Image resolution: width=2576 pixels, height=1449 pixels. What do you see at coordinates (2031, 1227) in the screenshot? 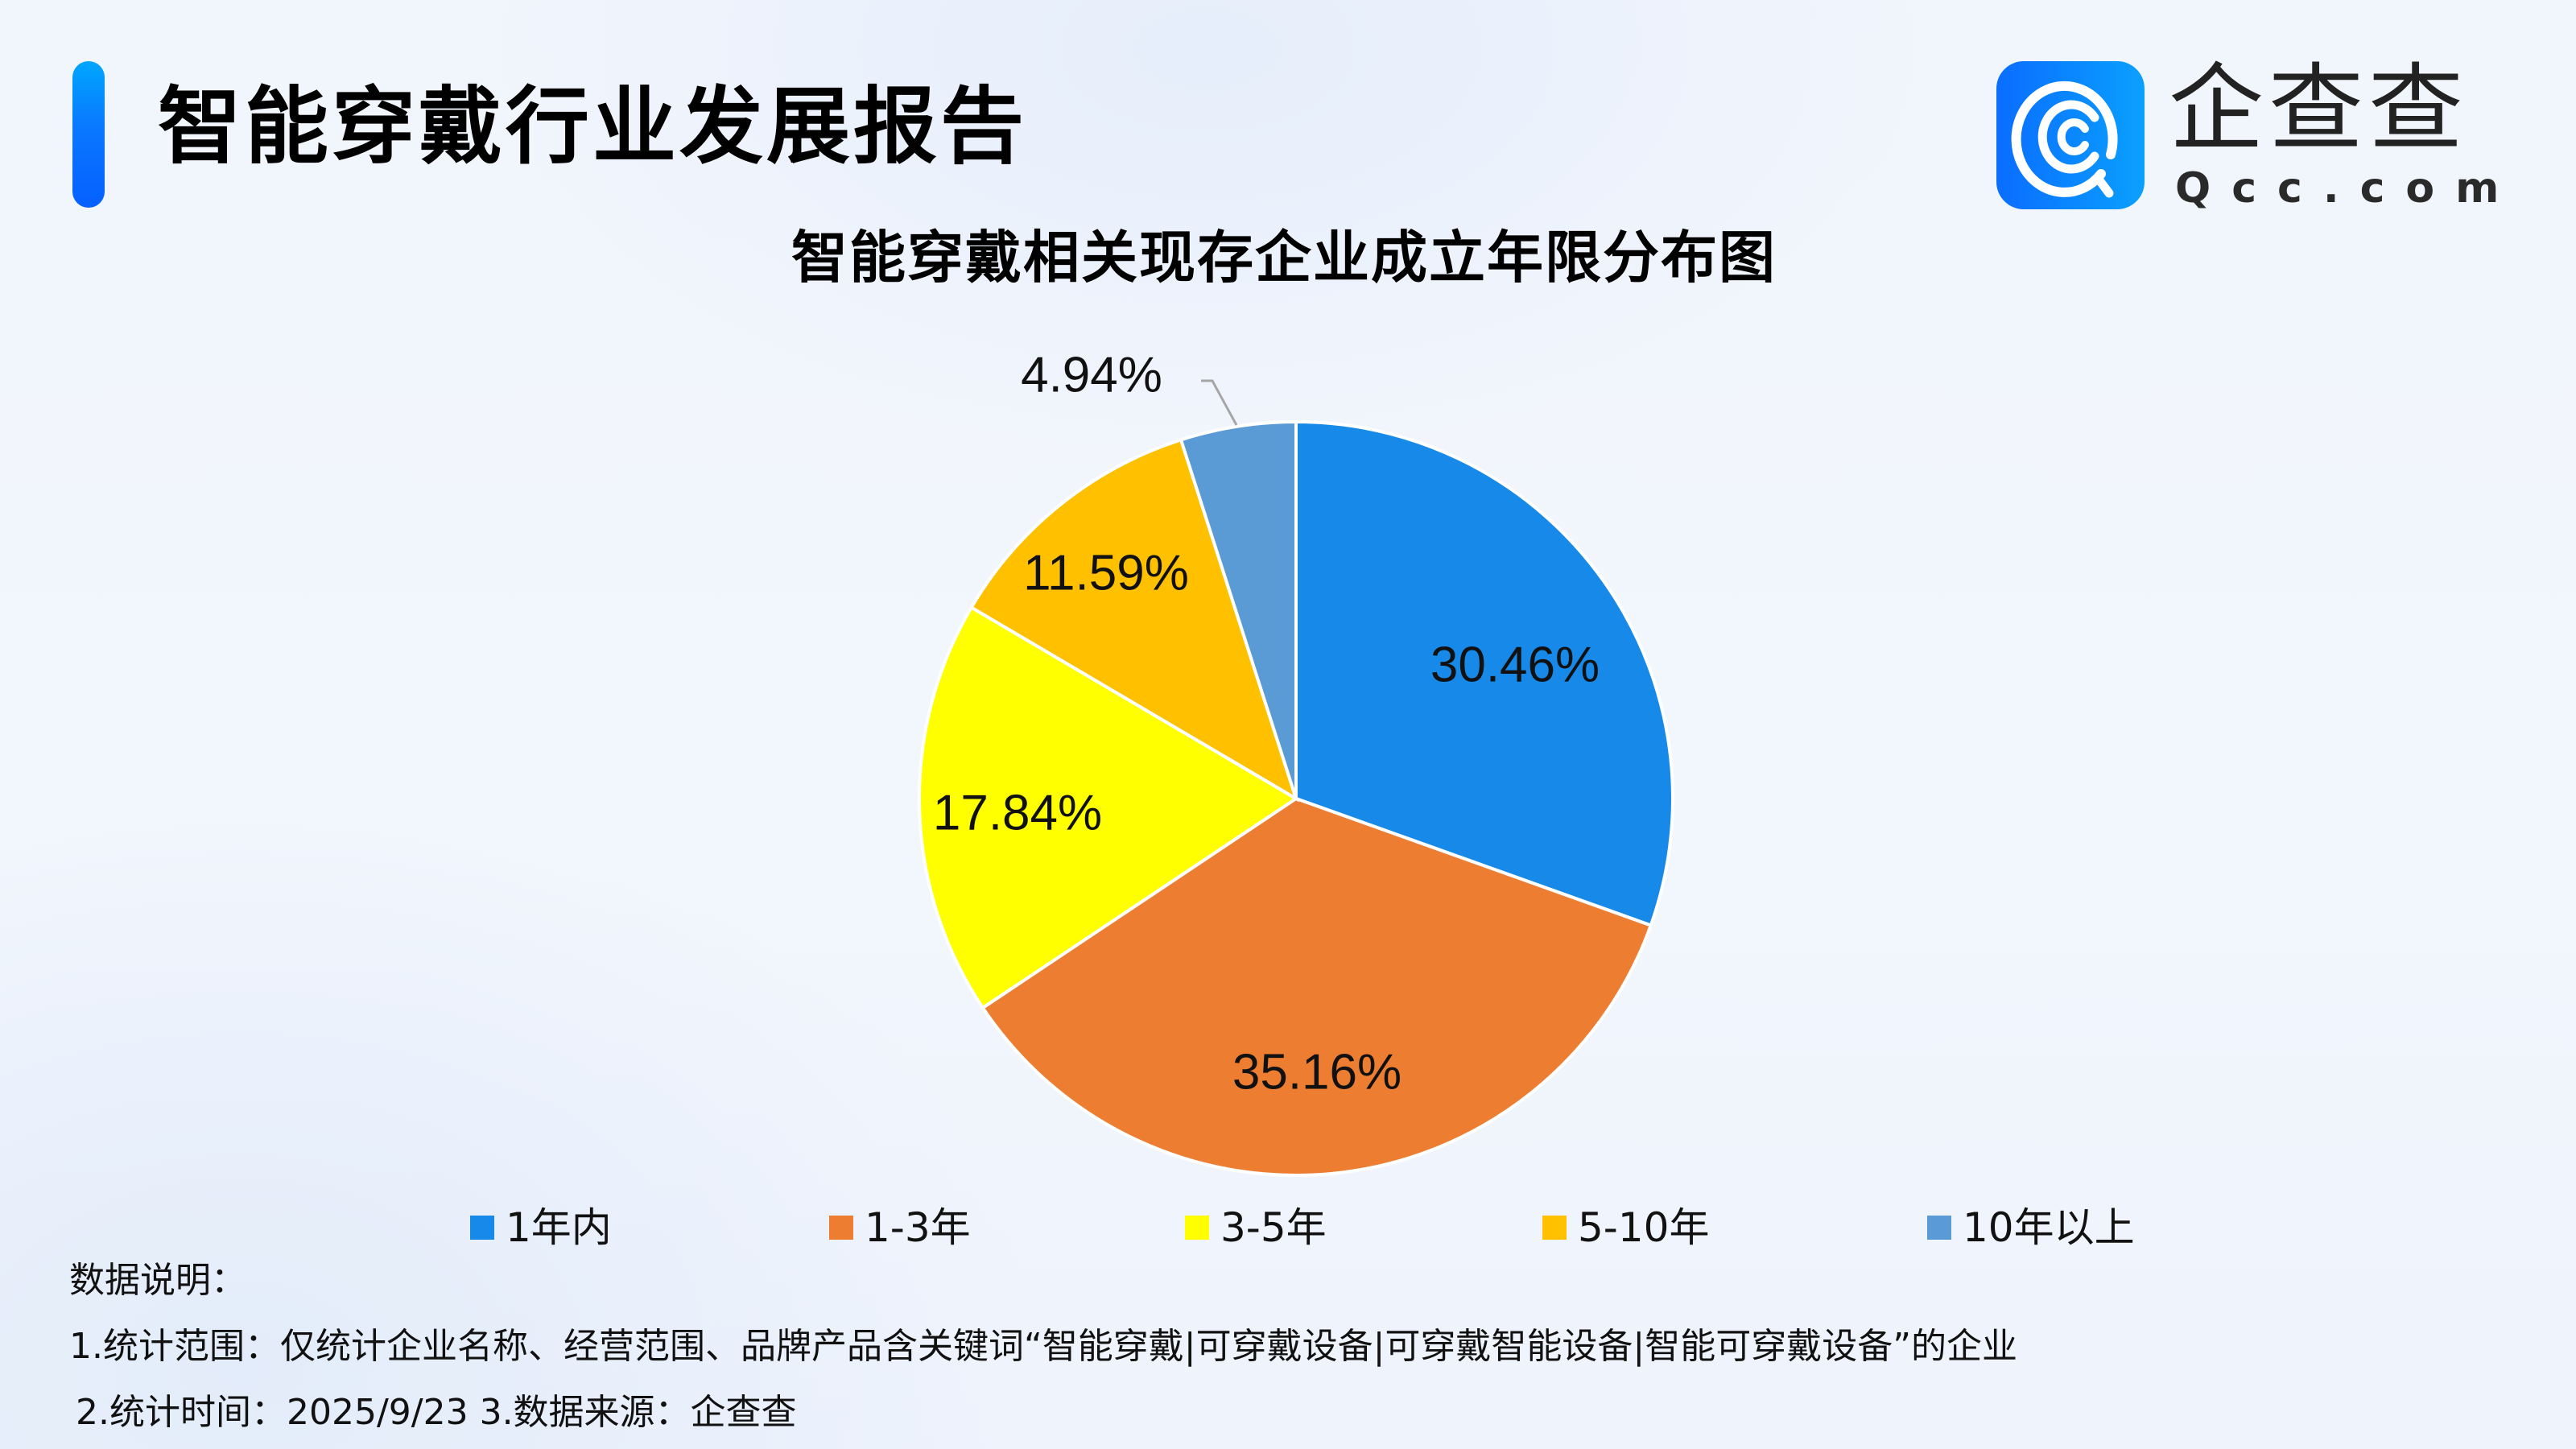
I see `legend-item-10-plus-years: 10年以上` at bounding box center [2031, 1227].